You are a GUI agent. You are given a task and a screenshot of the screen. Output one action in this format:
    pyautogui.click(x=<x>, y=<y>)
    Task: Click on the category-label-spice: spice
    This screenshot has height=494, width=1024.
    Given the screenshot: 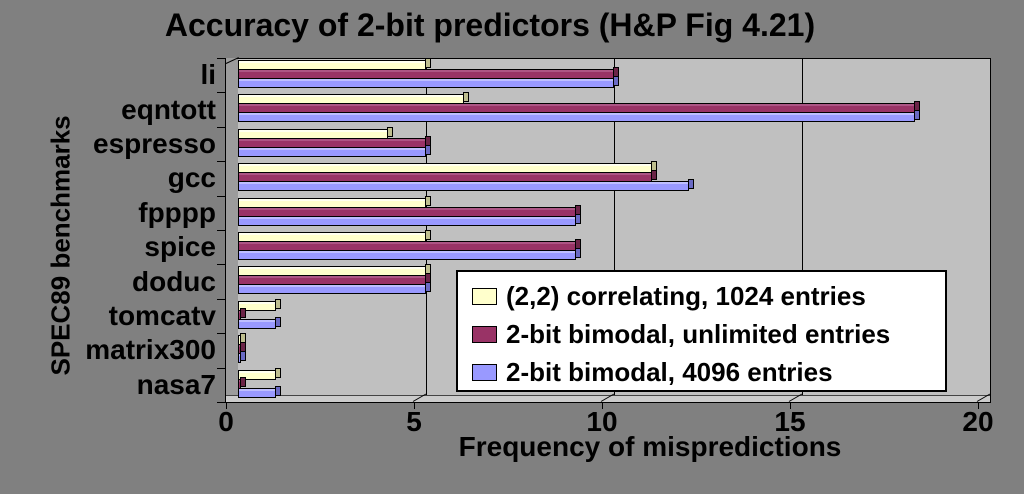 What is the action you would take?
    pyautogui.click(x=180, y=247)
    